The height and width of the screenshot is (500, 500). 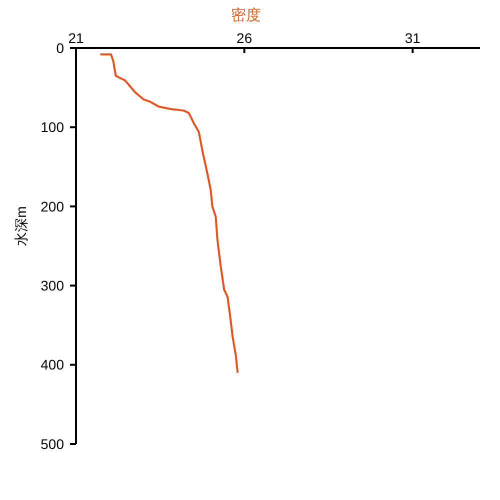 I want to click on y-tick-label: 300, so click(x=52, y=286).